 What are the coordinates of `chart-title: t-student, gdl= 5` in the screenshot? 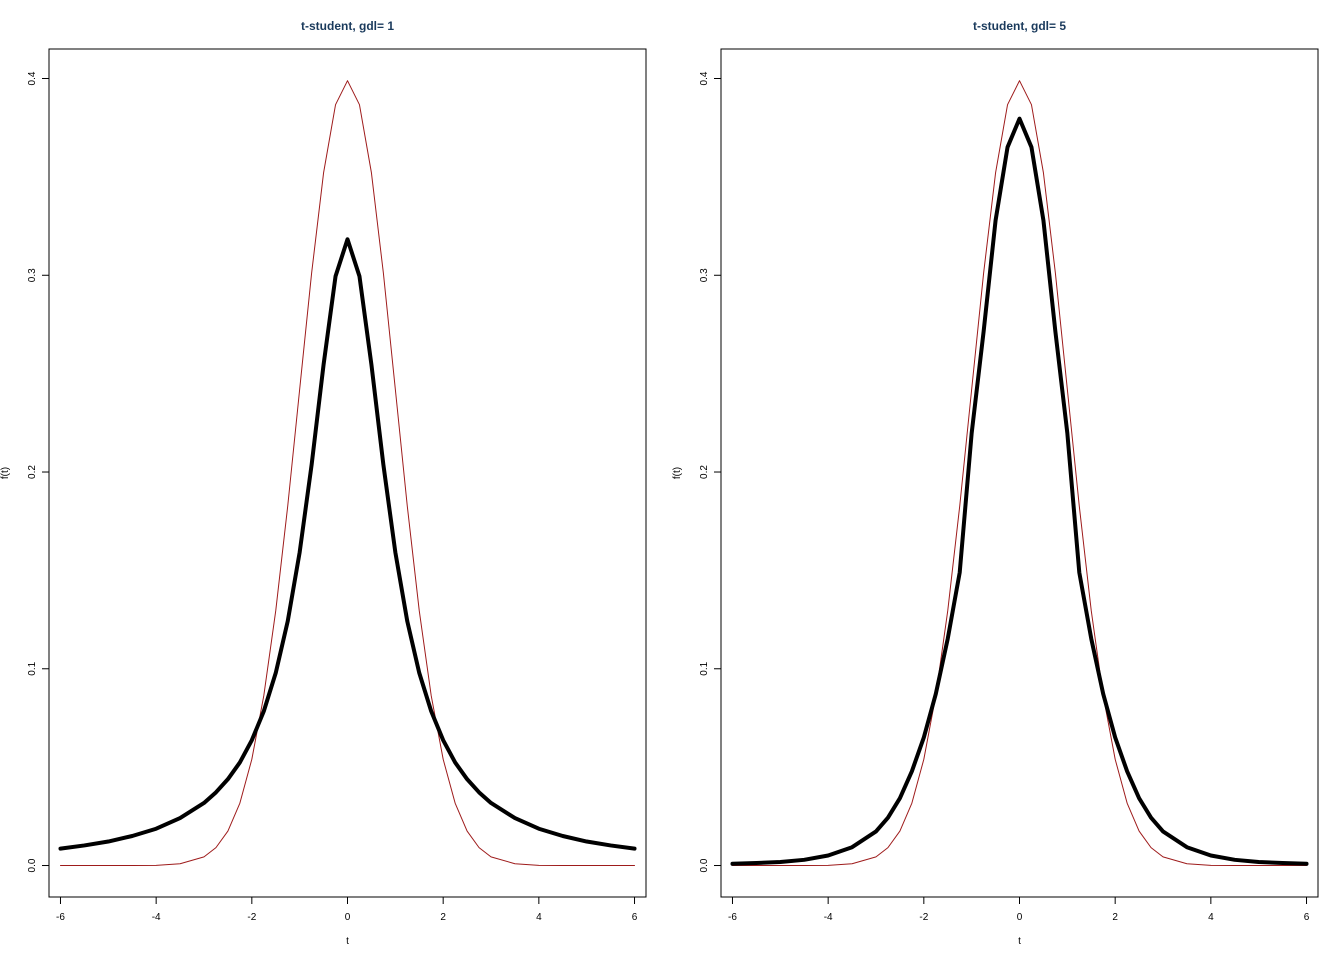 It's located at (1019, 26).